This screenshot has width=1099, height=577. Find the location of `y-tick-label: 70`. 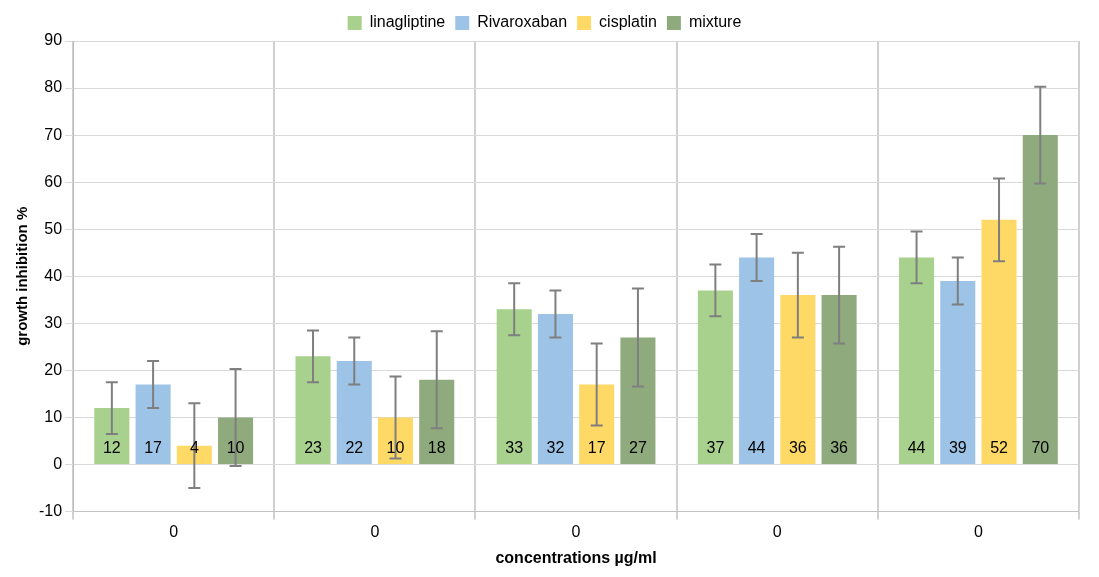

y-tick-label: 70 is located at coordinates (53, 134).